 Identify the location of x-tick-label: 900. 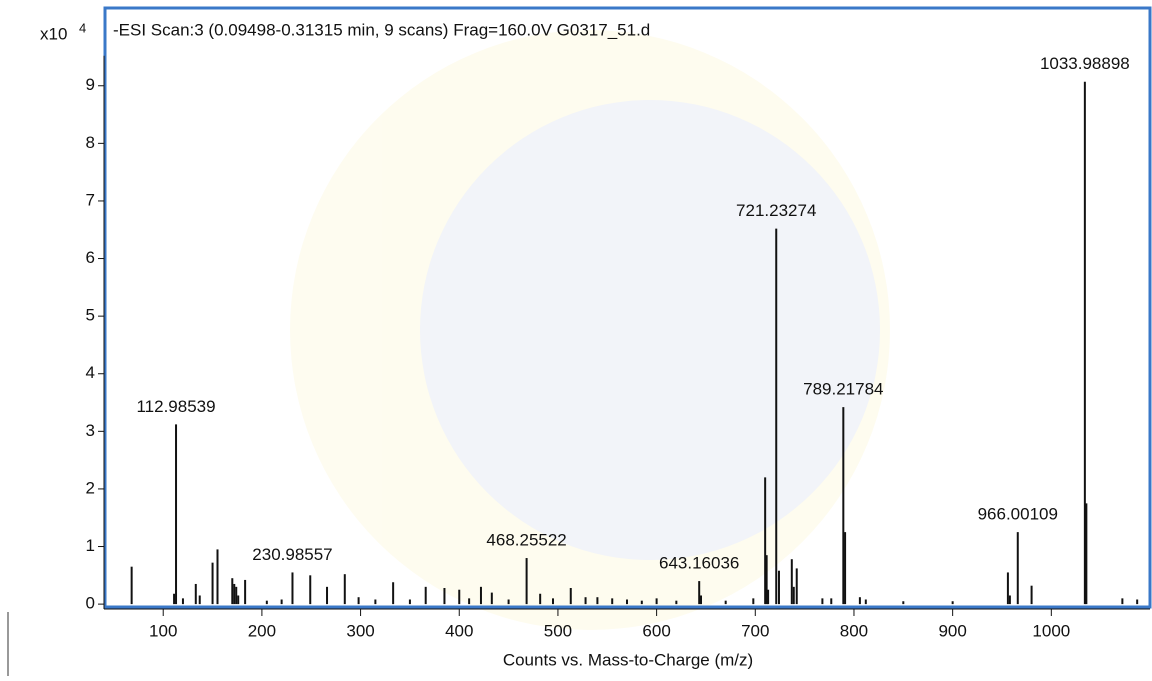
(952, 630).